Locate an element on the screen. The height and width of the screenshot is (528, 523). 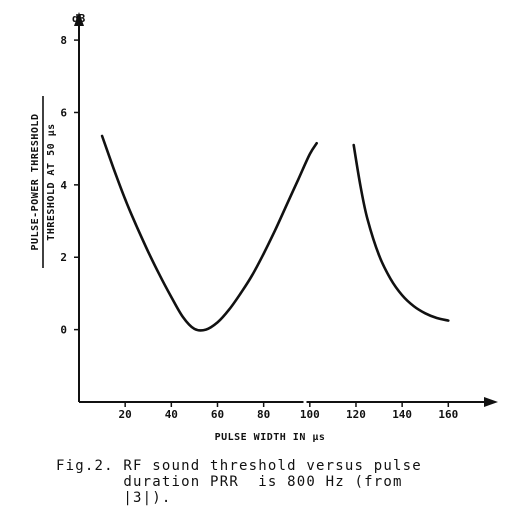
x-ticks: 20 40 60 80 100 120 140 160 is located at coordinates (288, 411).